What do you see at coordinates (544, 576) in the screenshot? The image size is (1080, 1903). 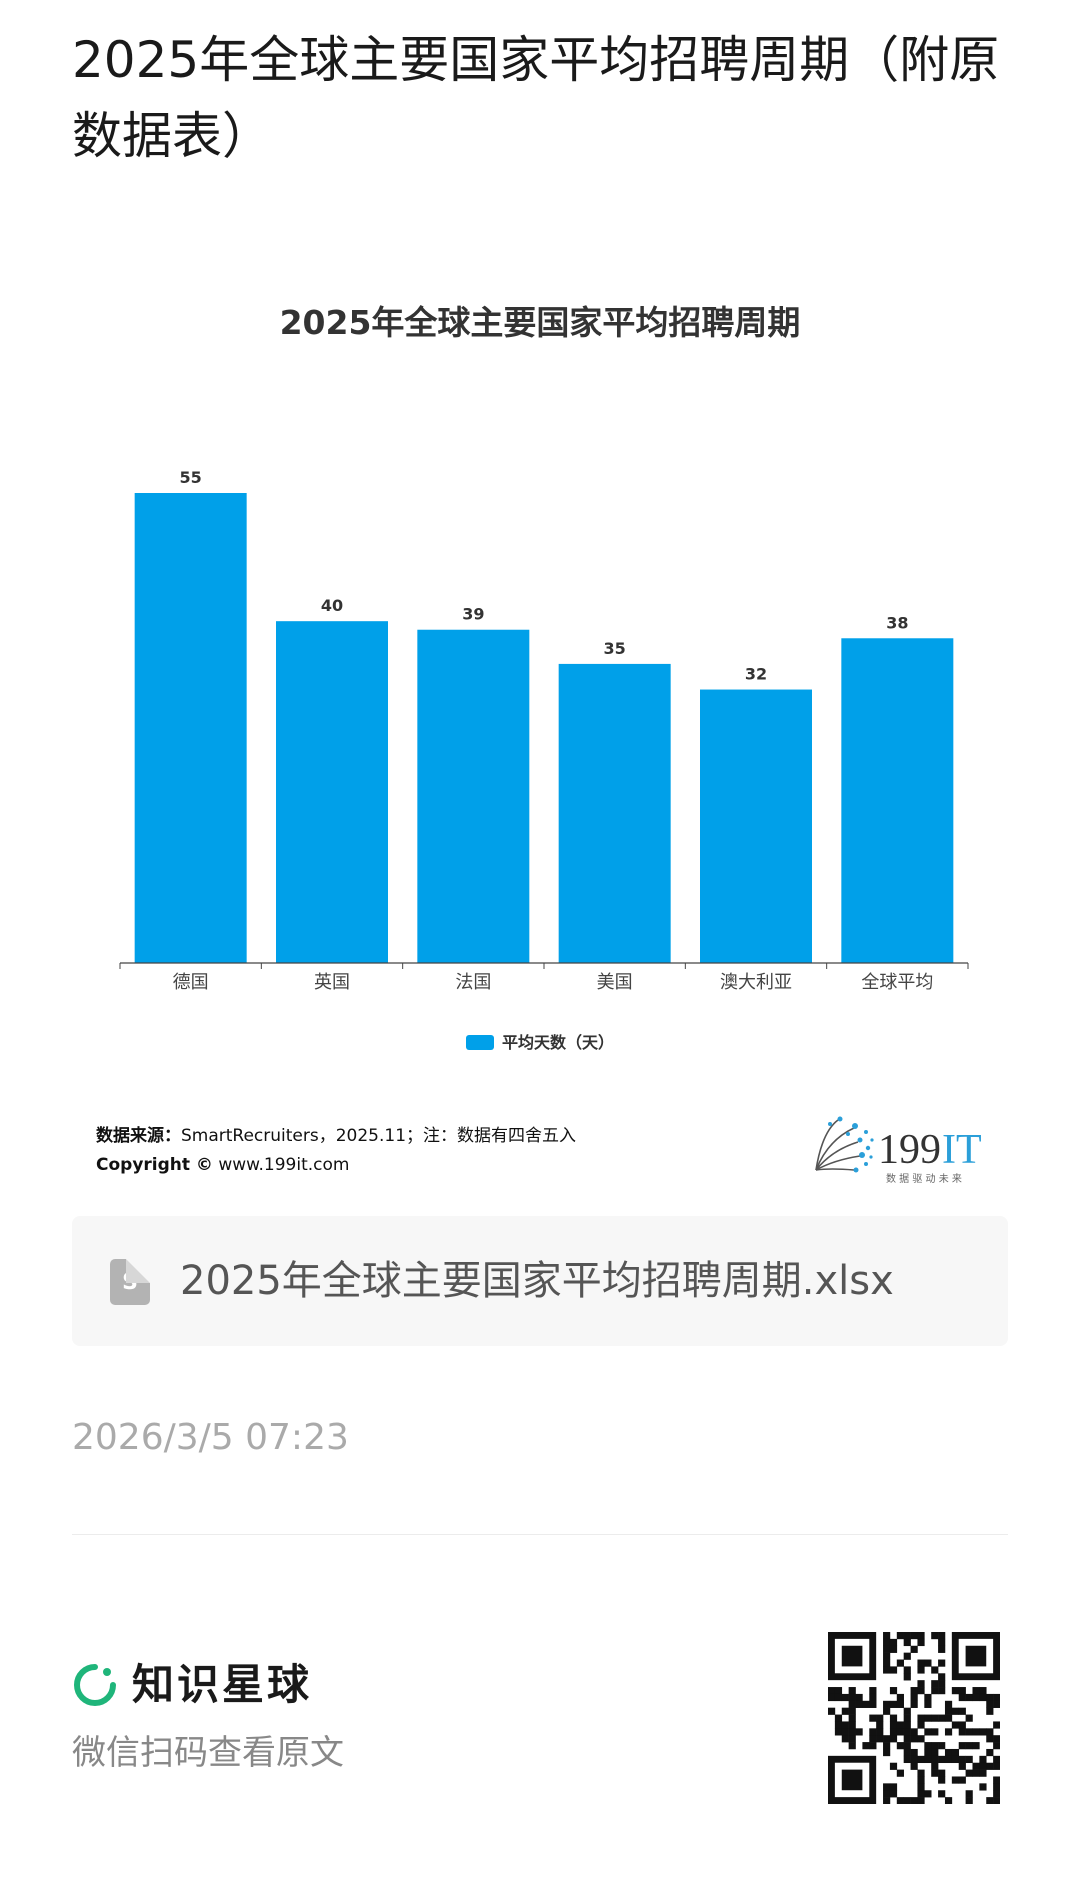 I see `value-labels-group: 55 40 39 35 32 38` at bounding box center [544, 576].